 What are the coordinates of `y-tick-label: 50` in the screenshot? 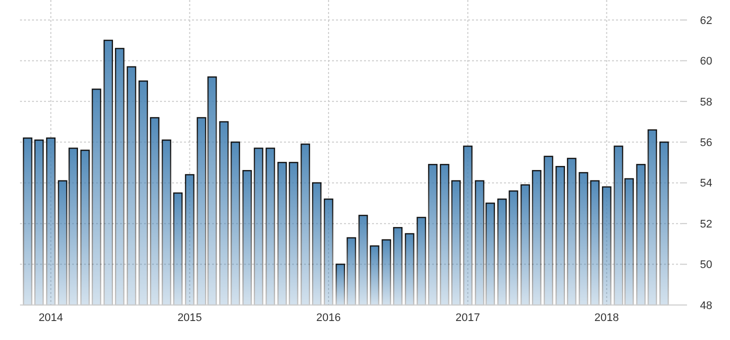 It's located at (706, 265).